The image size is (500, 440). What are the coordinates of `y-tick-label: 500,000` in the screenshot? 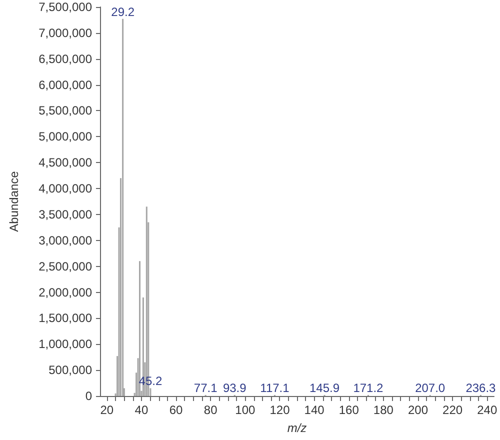 It's located at (70, 370).